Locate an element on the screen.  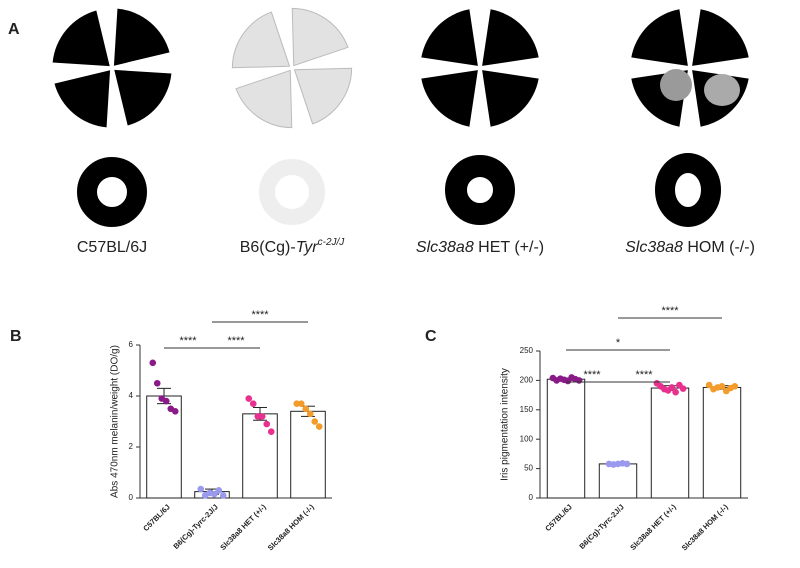
y-tick-label: 50 is located at coordinates (528, 468).